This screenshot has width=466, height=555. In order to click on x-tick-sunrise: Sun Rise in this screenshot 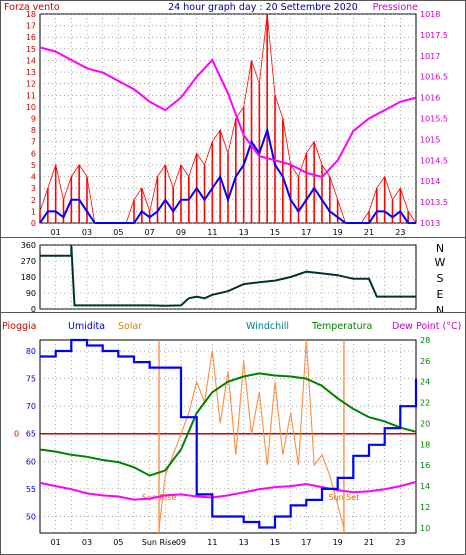, I will do `click(159, 542)`.